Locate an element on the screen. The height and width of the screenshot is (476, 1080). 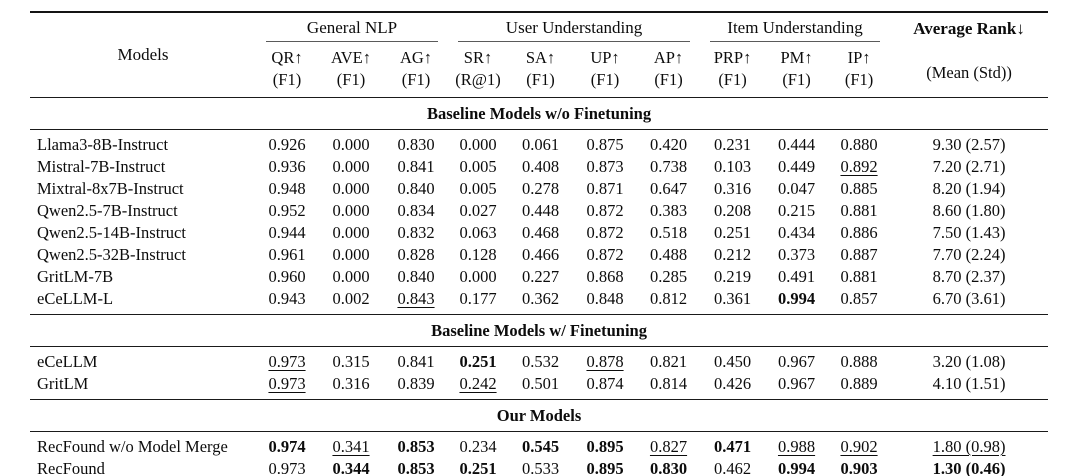
metric-value: 0.027 is located at coordinates (478, 210).